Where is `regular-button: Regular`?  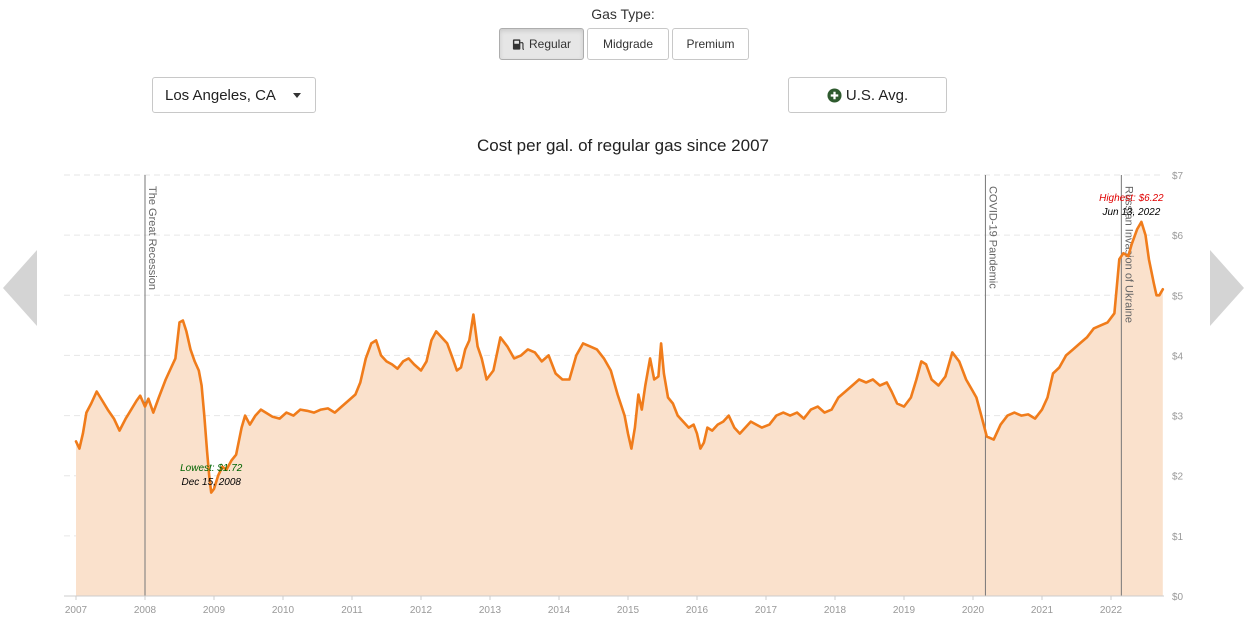 regular-button: Regular is located at coordinates (541, 44).